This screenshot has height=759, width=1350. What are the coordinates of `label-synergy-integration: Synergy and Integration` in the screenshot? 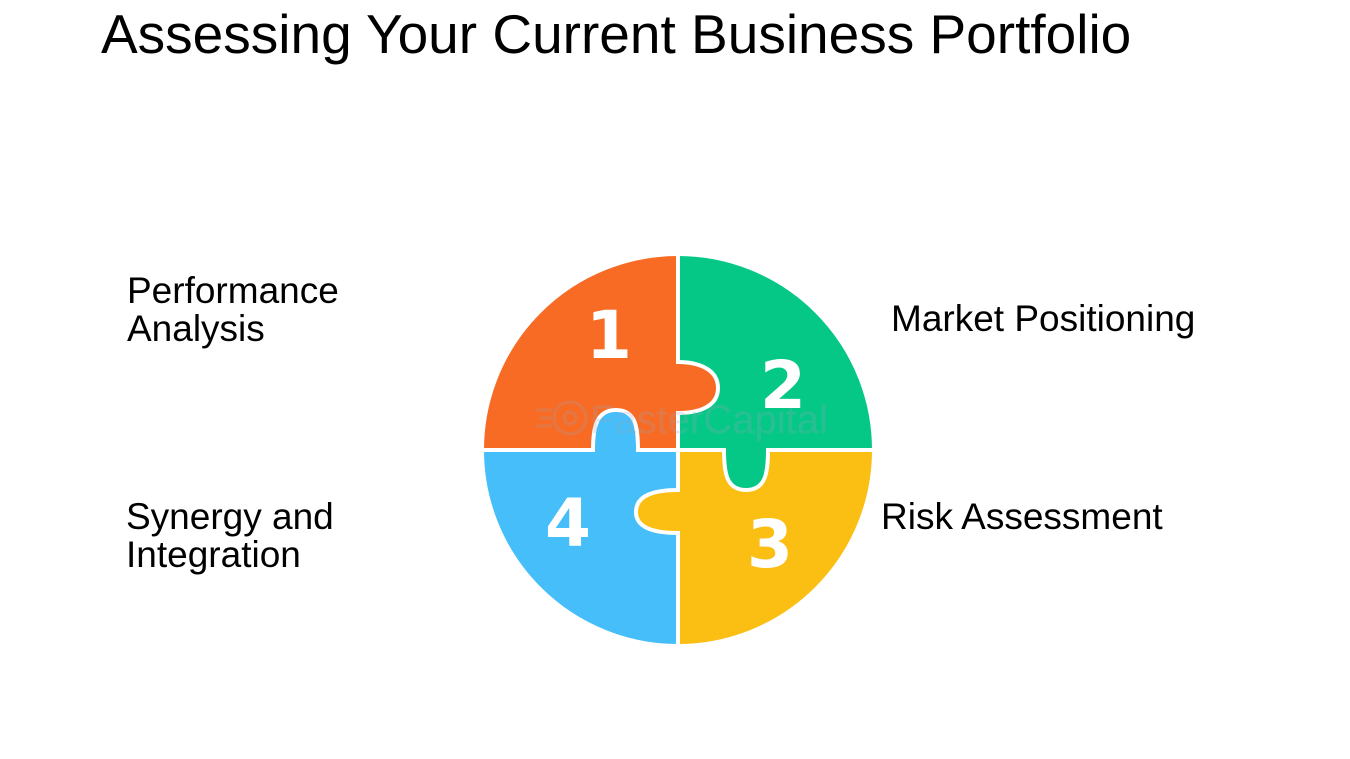 It's located at (230, 536).